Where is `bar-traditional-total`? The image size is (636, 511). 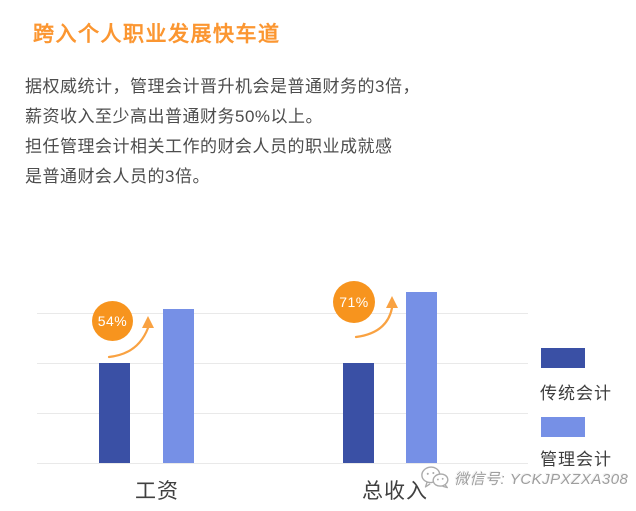
bar-traditional-total is located at coordinates (358, 413).